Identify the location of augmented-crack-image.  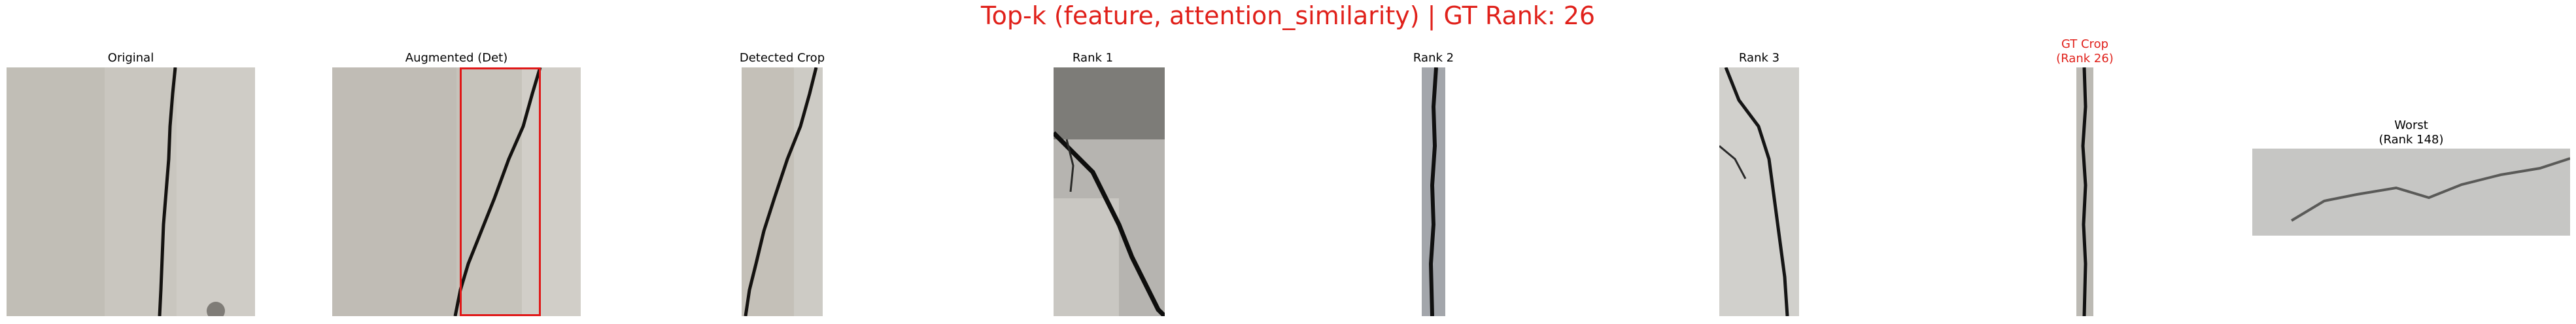
(457, 191).